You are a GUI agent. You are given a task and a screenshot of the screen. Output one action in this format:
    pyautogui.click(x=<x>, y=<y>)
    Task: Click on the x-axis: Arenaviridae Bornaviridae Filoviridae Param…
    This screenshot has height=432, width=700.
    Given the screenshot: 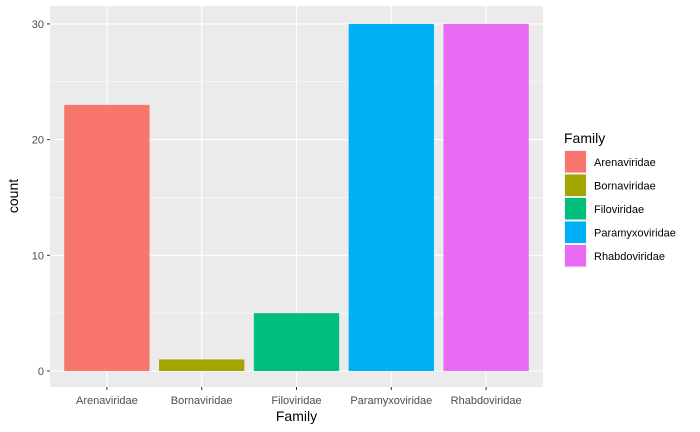 What is the action you would take?
    pyautogui.click(x=299, y=397)
    